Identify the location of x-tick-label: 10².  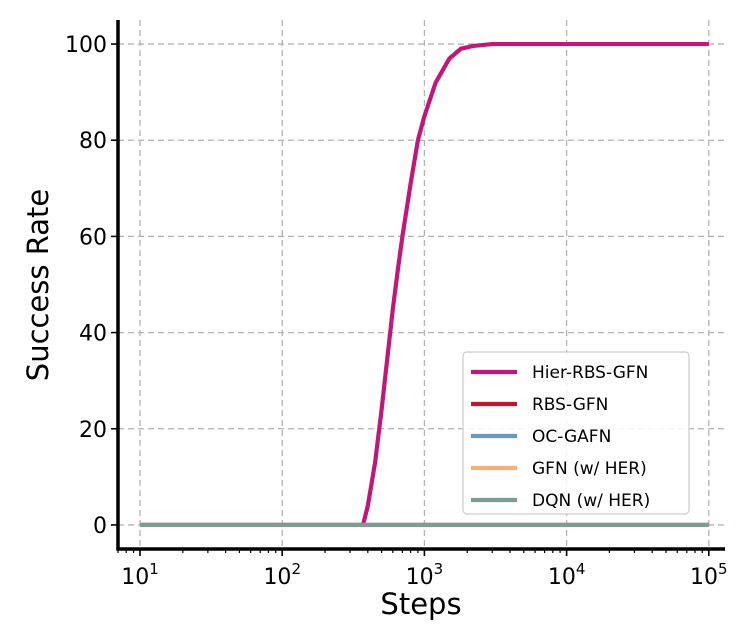
(282, 575).